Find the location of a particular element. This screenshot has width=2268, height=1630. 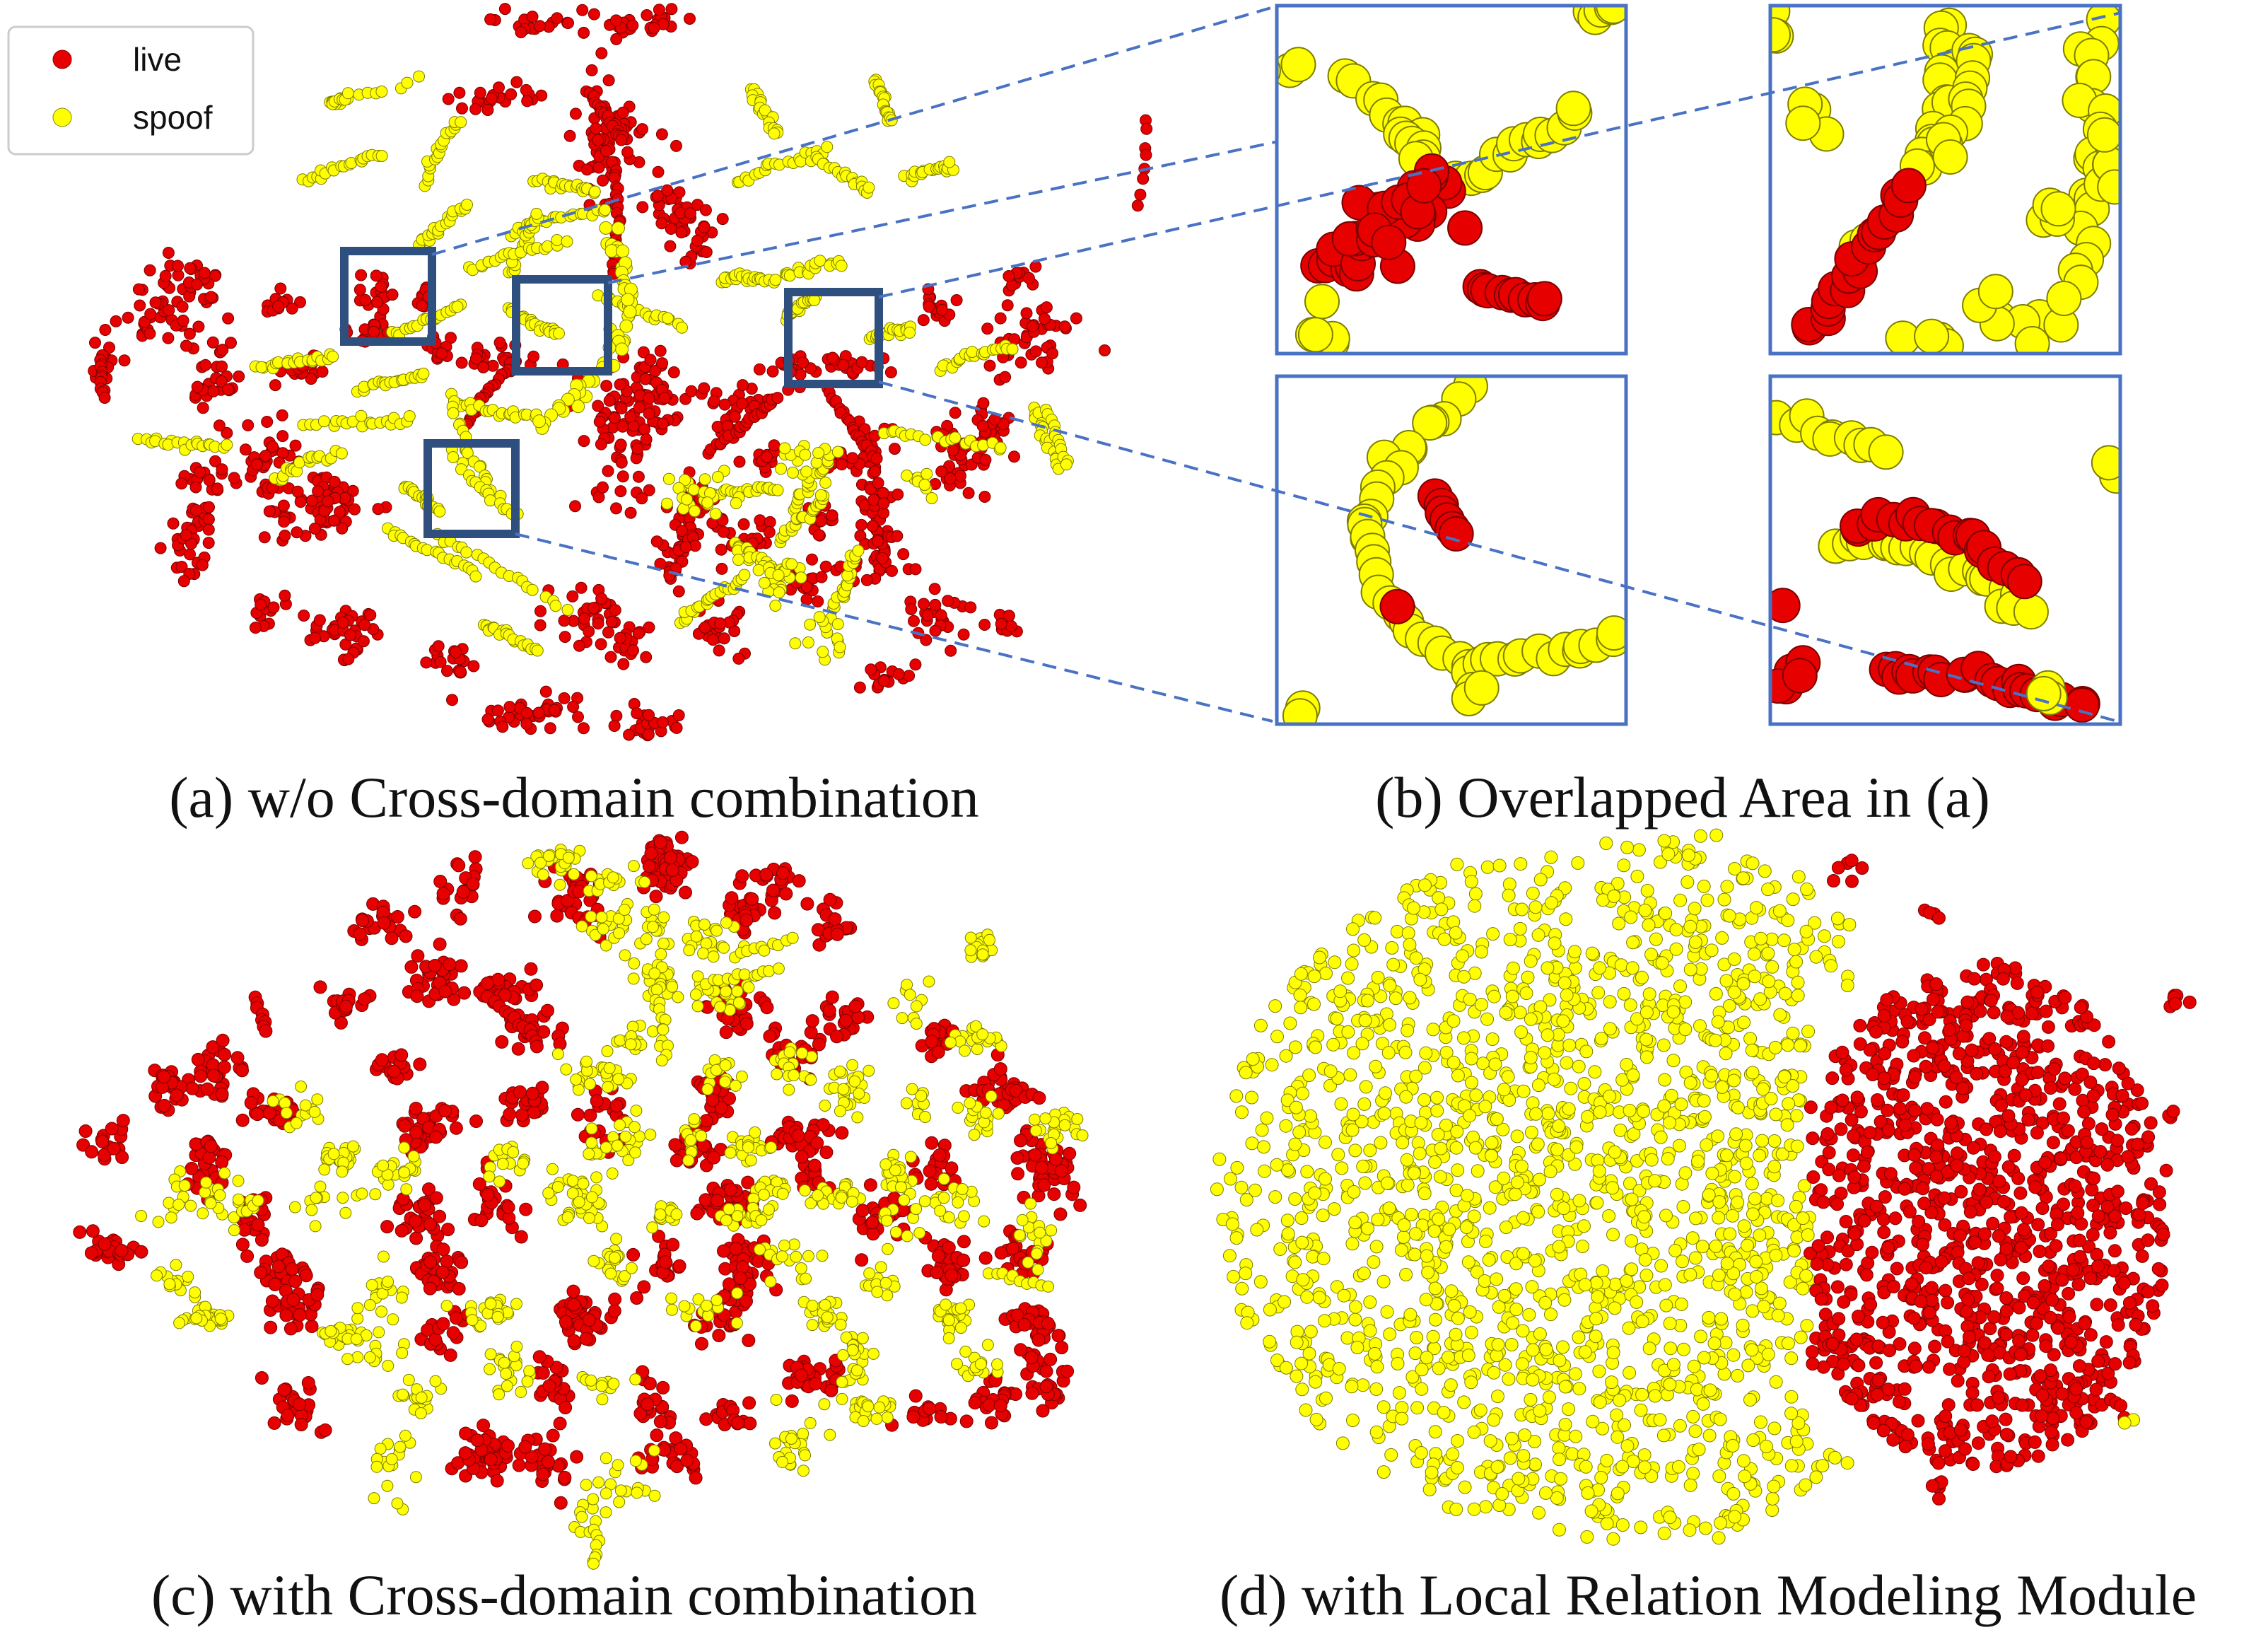

zoom-3-spoof-point is located at coordinates (1481, 688).